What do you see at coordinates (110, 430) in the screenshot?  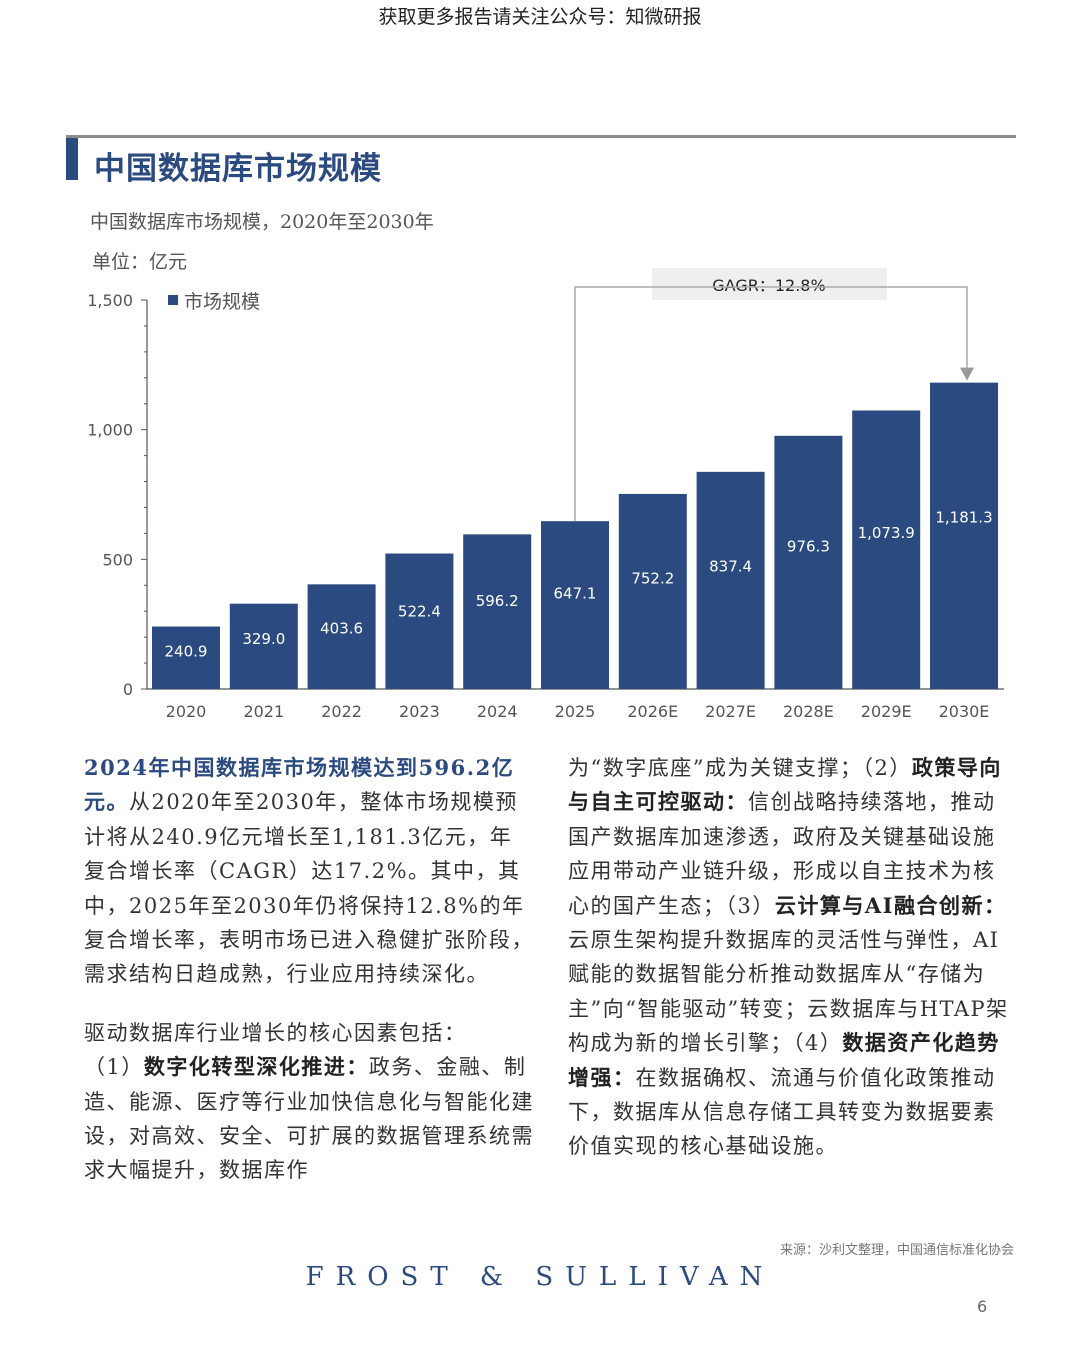 I see `y-tick-label: 1,000` at bounding box center [110, 430].